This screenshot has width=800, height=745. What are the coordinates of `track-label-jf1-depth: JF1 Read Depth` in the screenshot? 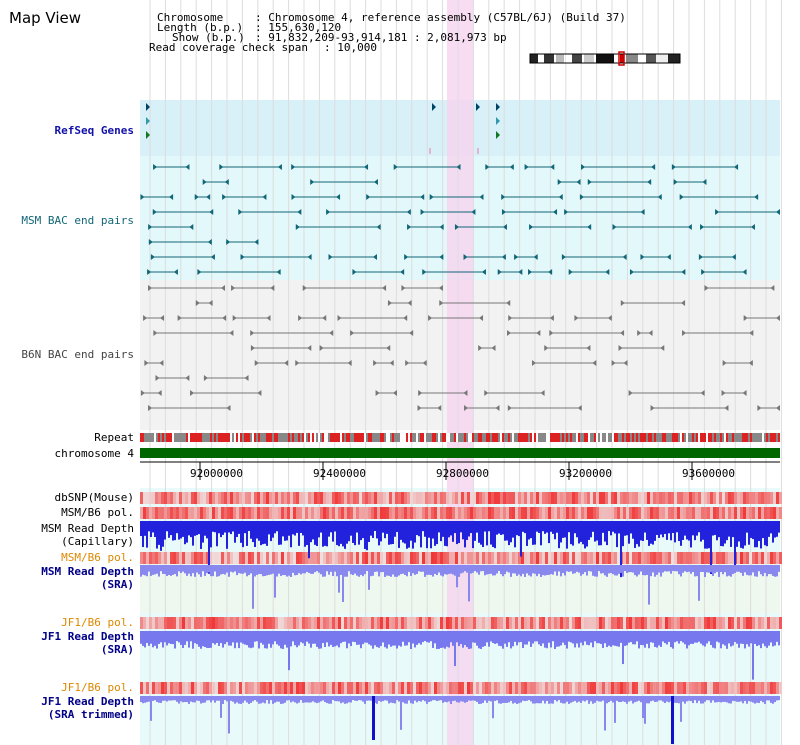 It's located at (87, 636).